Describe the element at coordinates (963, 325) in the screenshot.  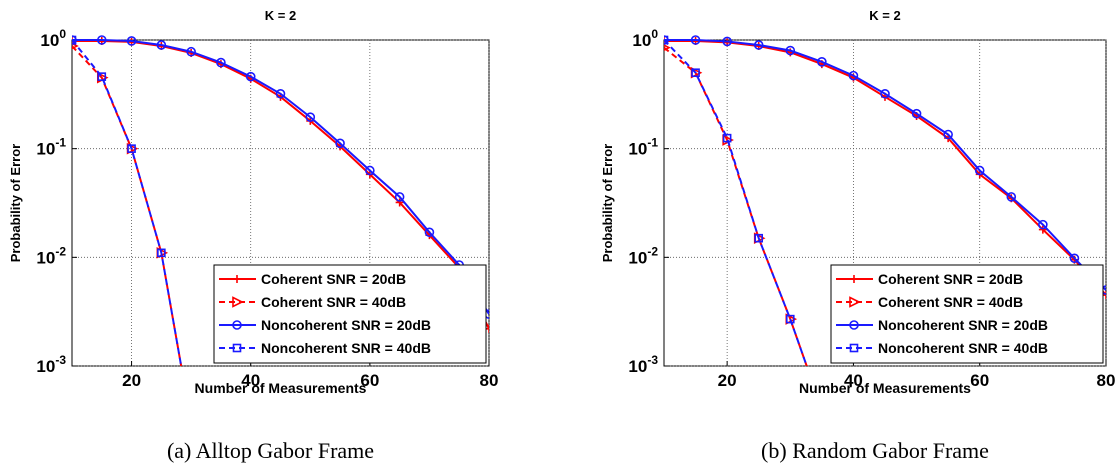
I see `legend-label: Noncoherent SNR = 20dB` at that location.